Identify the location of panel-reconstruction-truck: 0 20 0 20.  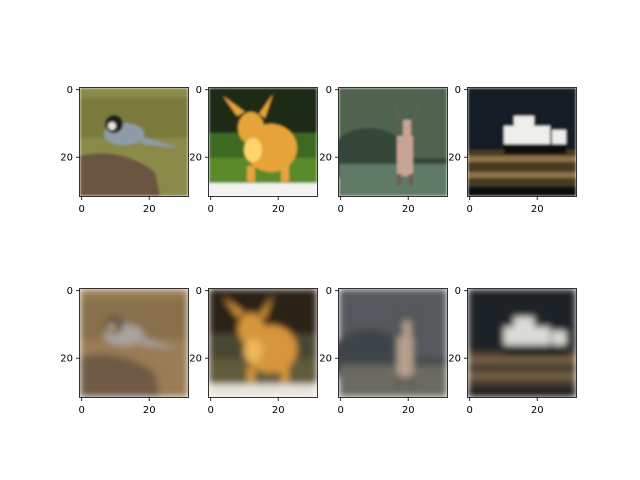
(512, 351).